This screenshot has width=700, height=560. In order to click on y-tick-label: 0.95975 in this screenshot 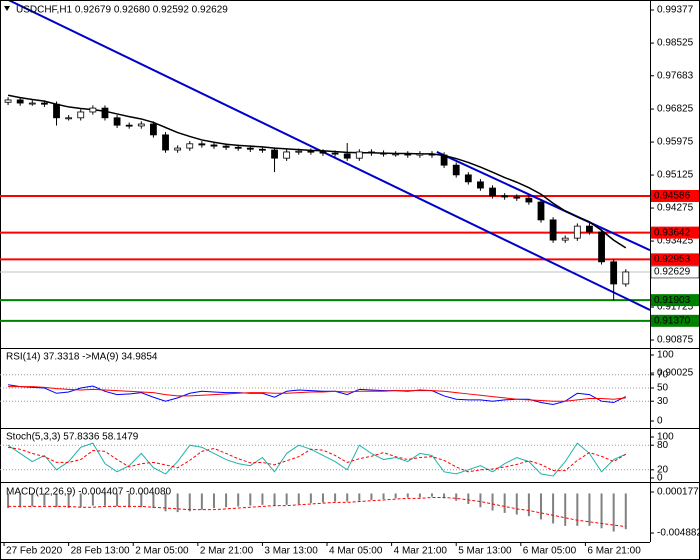, I will do `click(675, 142)`.